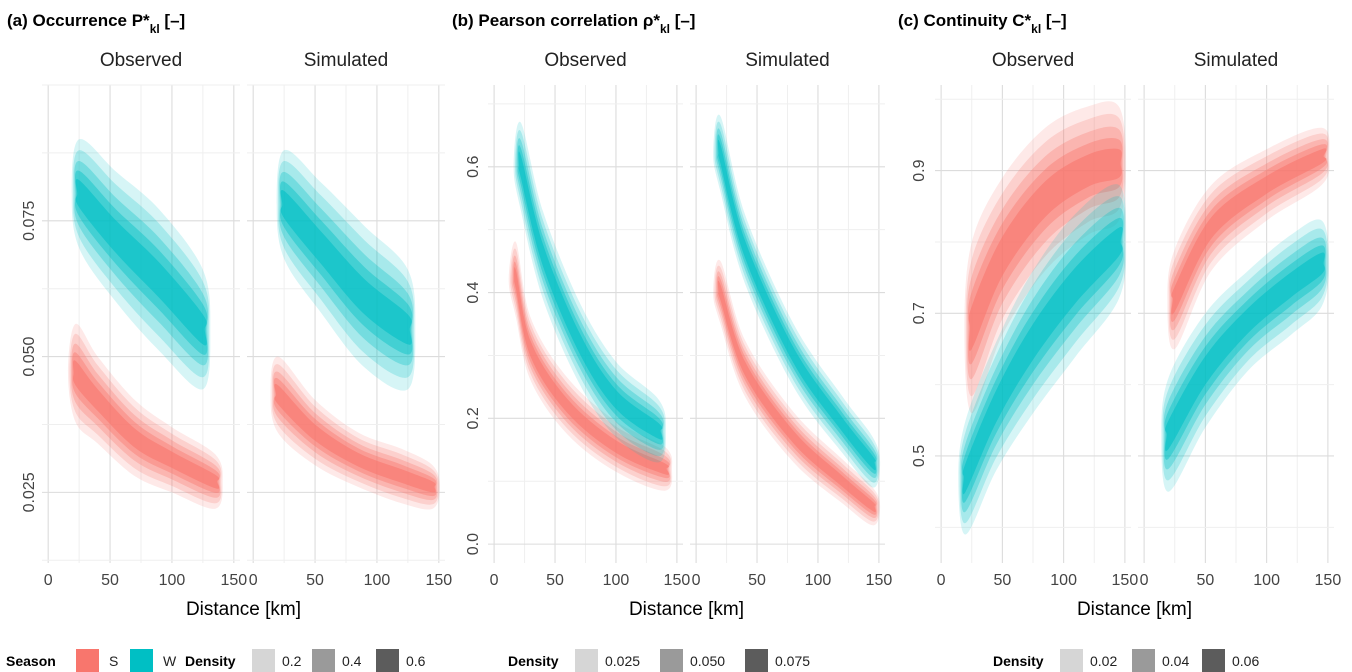  Describe the element at coordinates (556, 20) in the screenshot. I see `panel-title-main: (b) Pearson correlation ρ*` at that location.